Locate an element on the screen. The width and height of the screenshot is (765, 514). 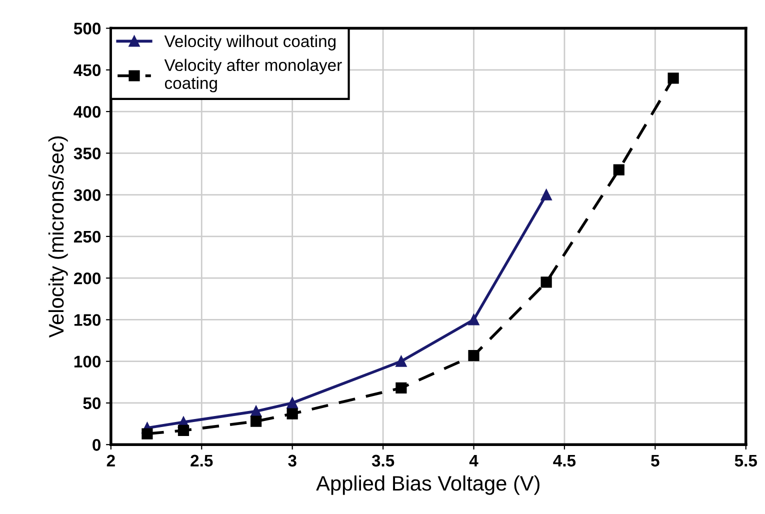
y-tick-label: 300 is located at coordinates (87, 195).